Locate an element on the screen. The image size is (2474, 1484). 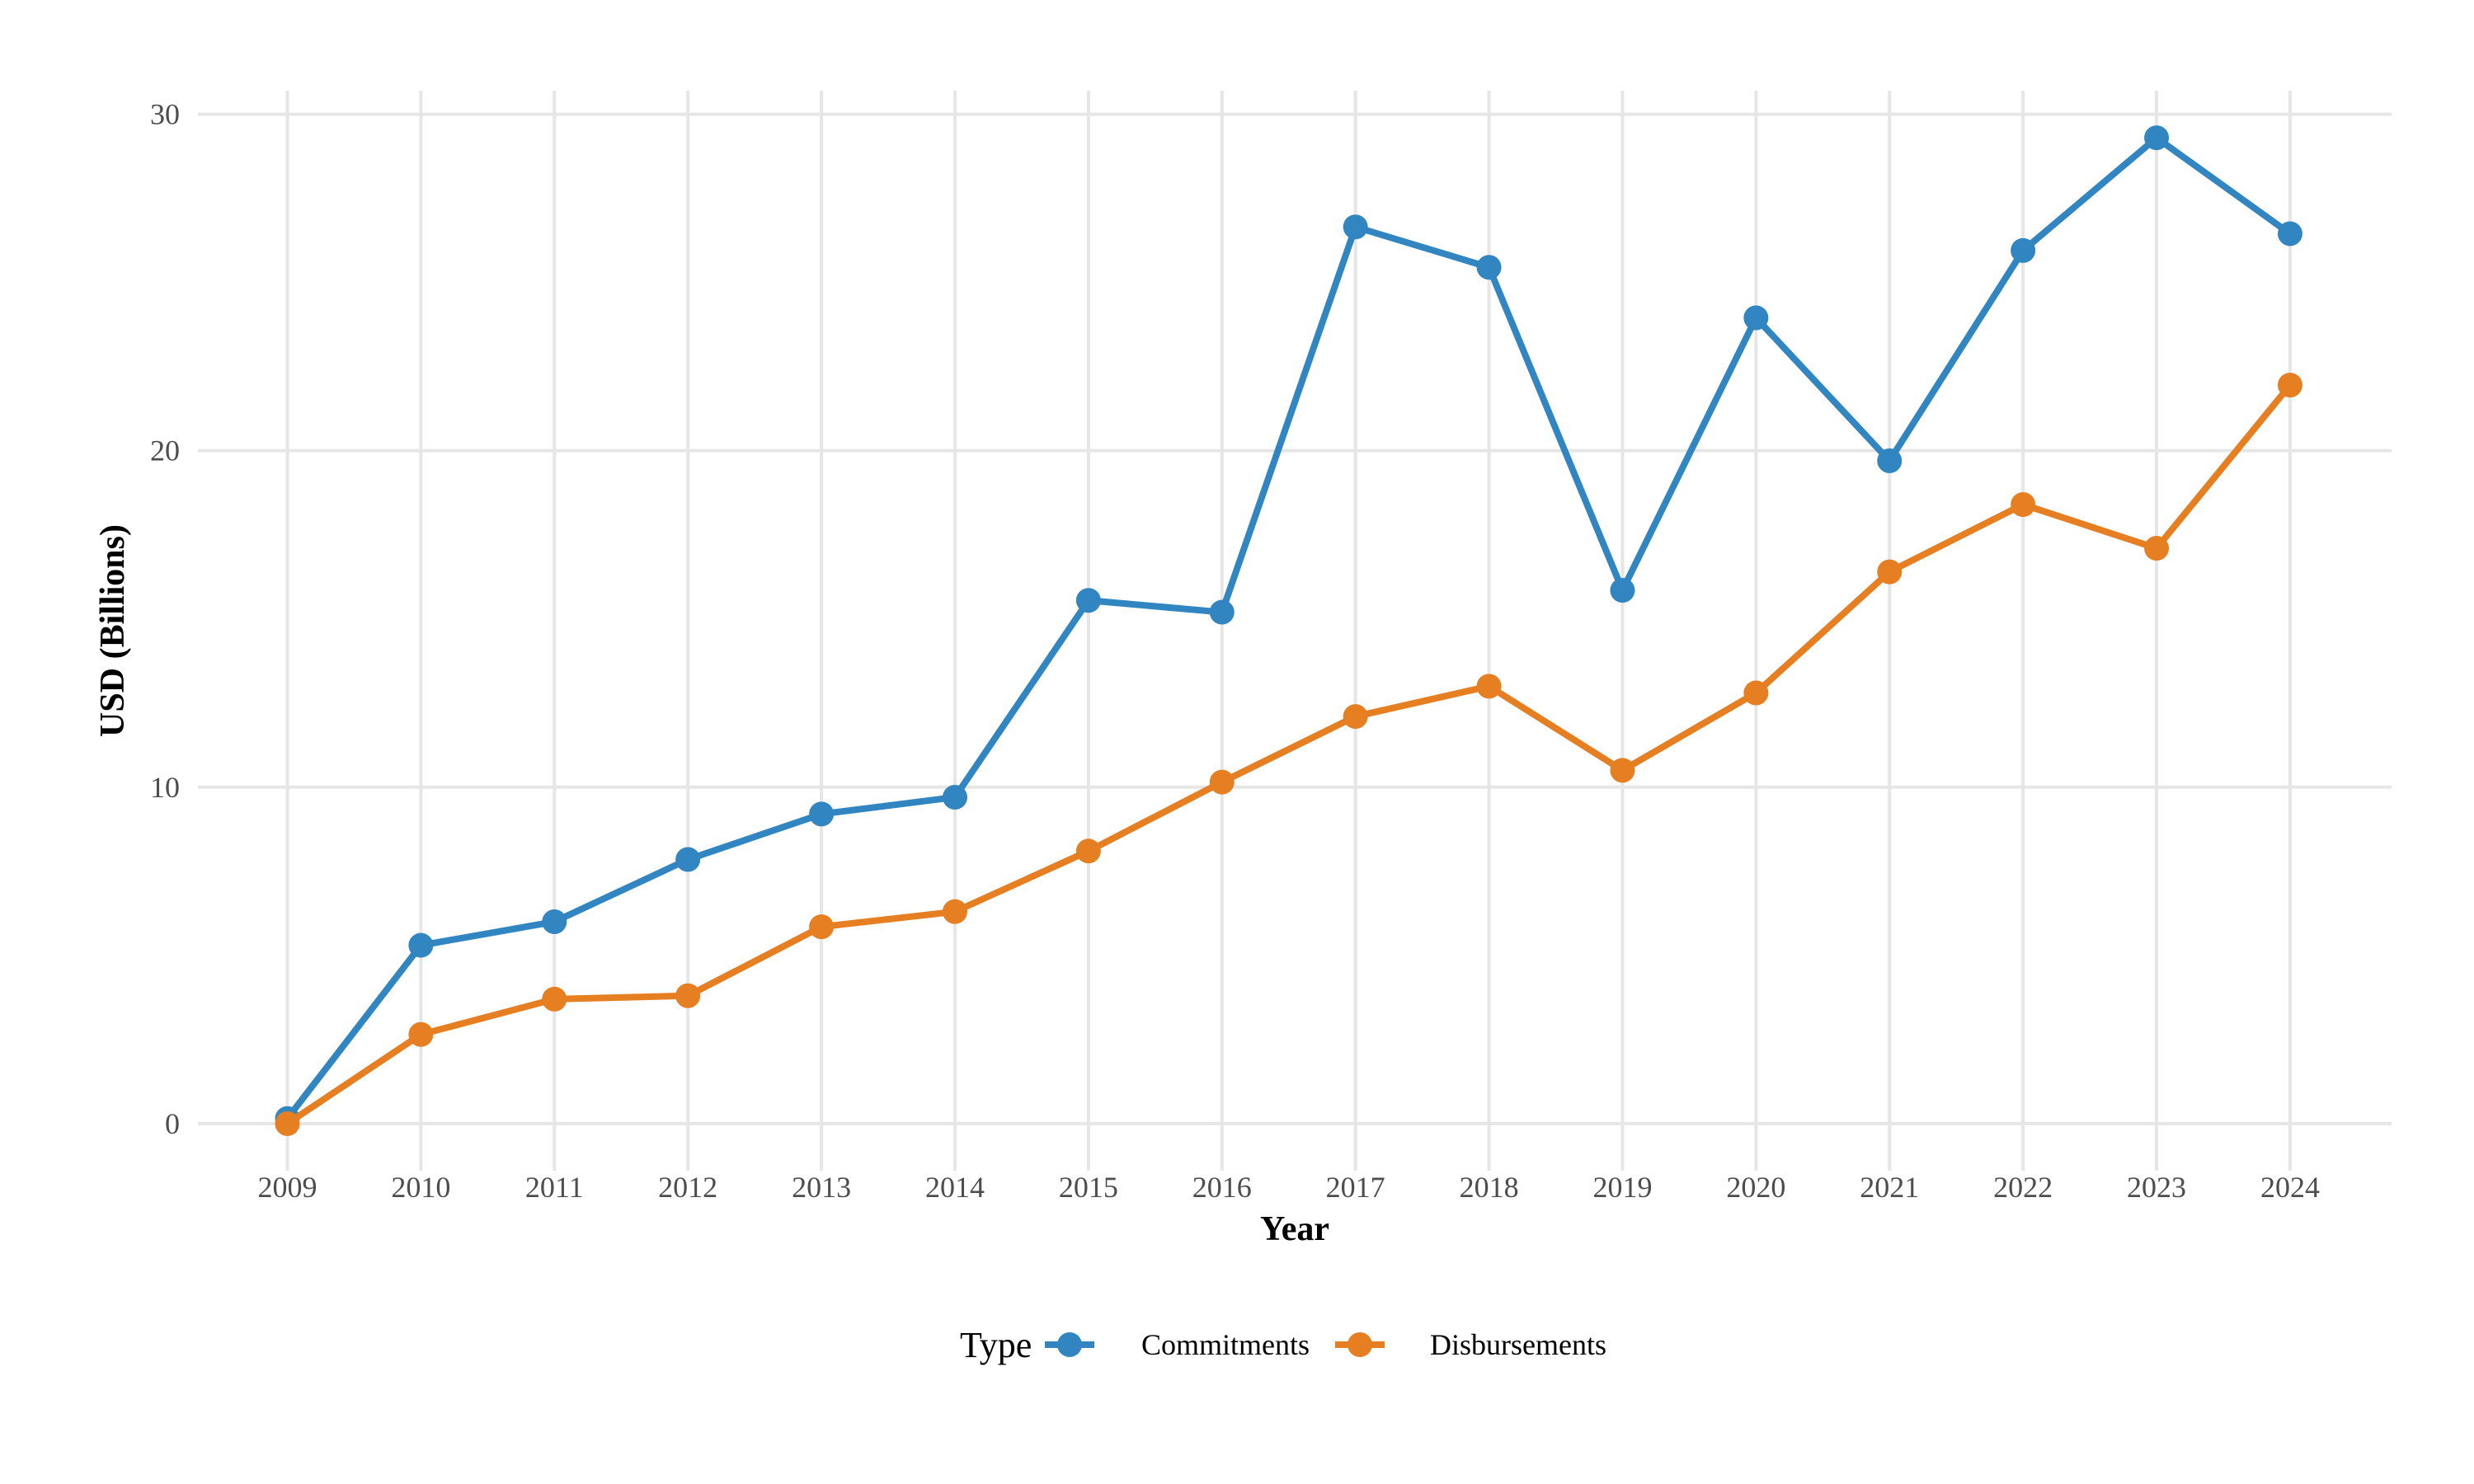
legend-item-disbursements: Disbursements is located at coordinates (1470, 1344).